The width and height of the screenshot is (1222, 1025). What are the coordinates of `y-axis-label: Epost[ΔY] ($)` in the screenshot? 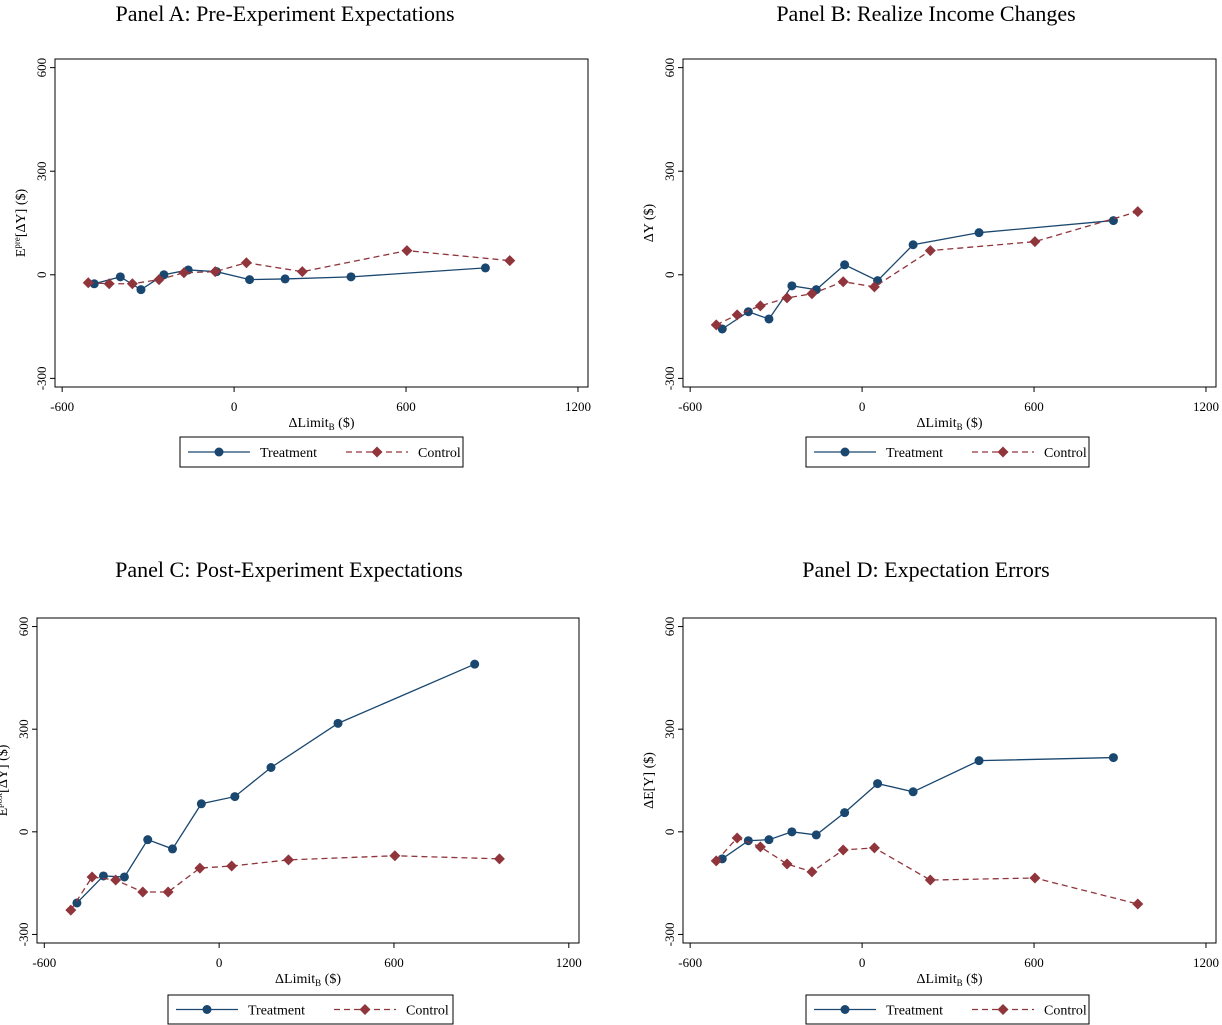 It's located at (5, 780).